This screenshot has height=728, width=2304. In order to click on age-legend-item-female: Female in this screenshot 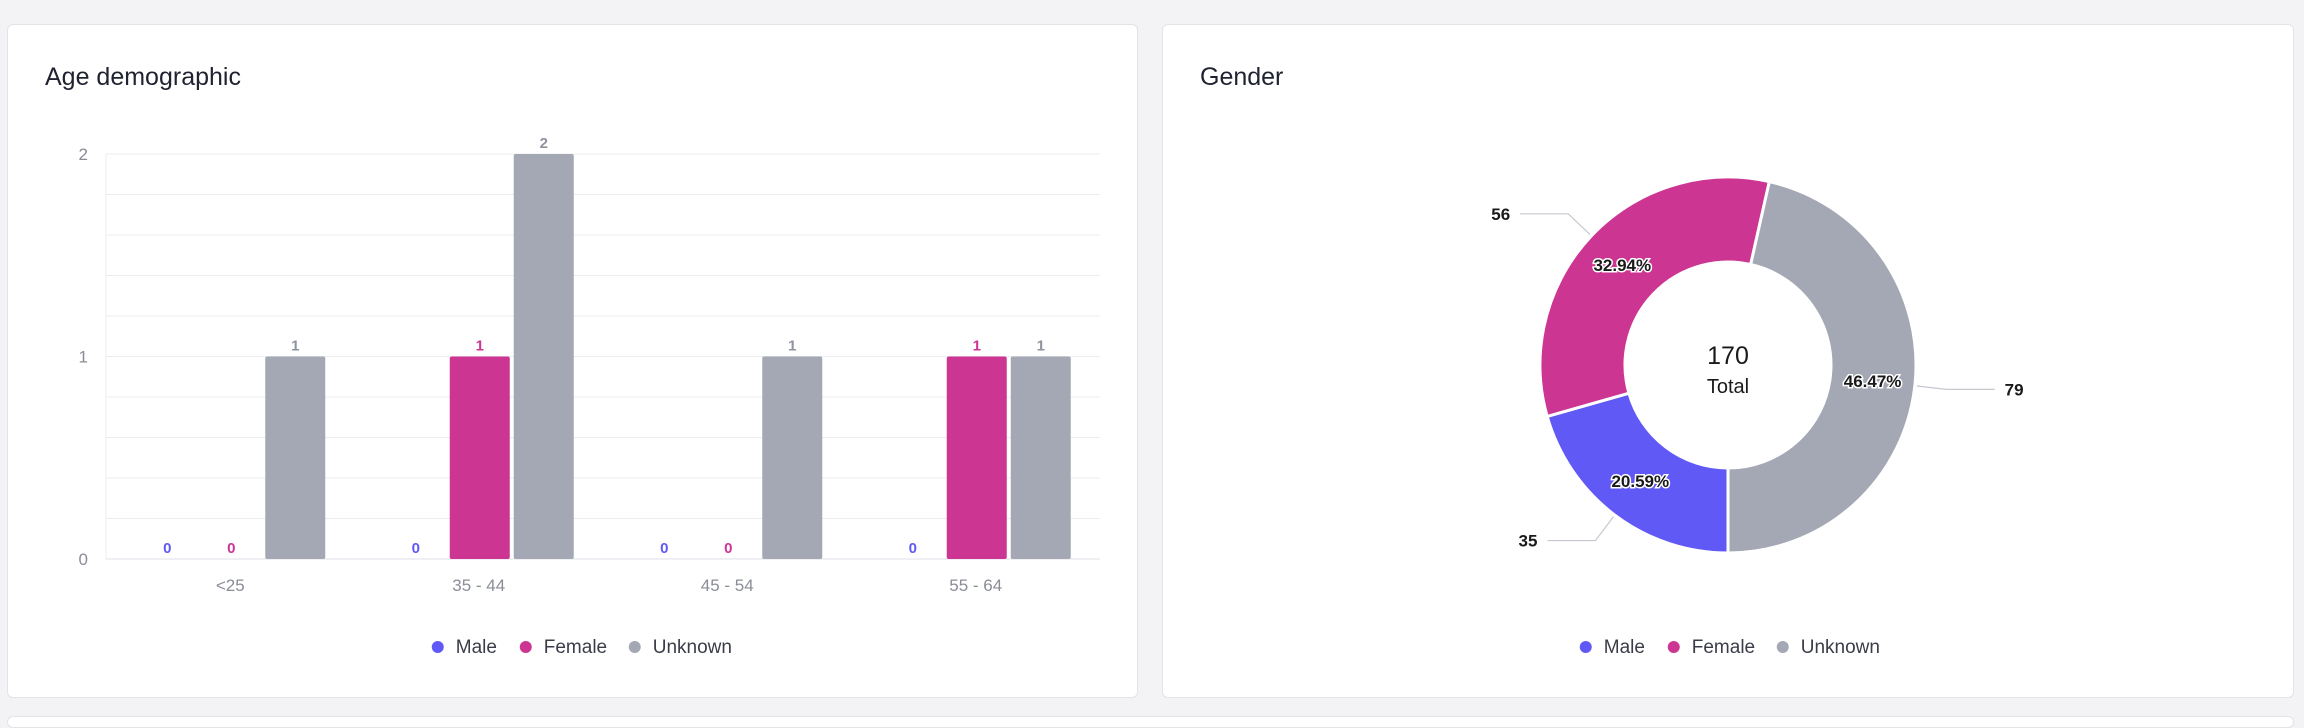, I will do `click(563, 647)`.